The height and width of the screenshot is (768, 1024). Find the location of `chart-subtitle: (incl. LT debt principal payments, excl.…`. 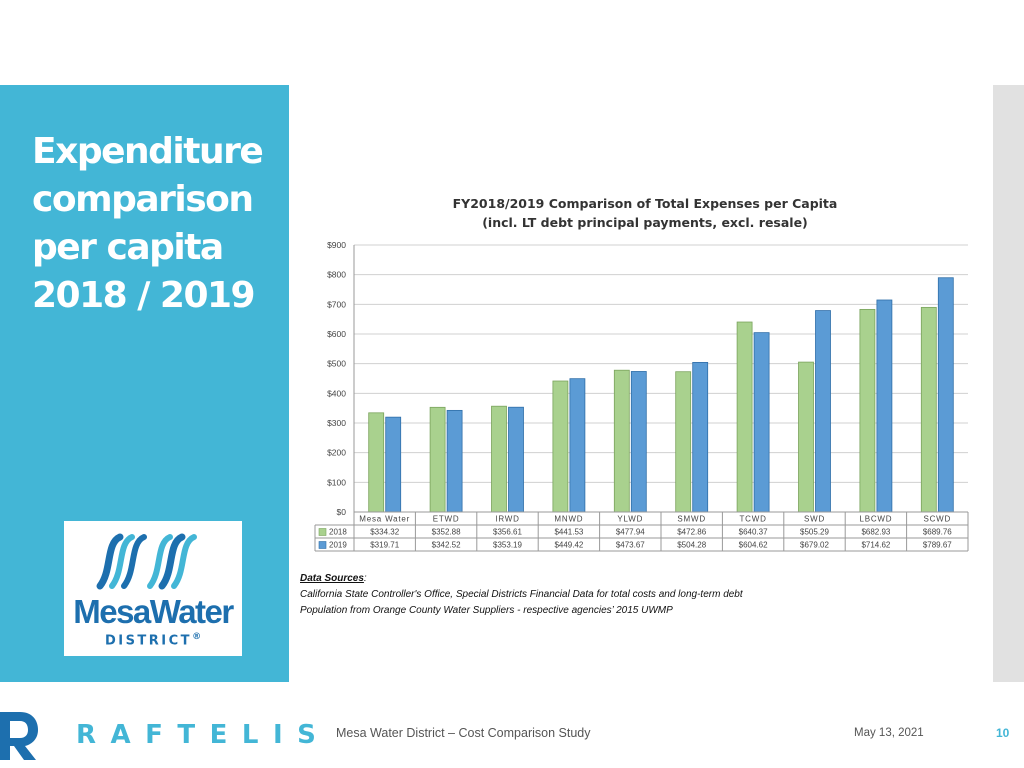

chart-subtitle: (incl. LT debt principal payments, excl.… is located at coordinates (645, 222).